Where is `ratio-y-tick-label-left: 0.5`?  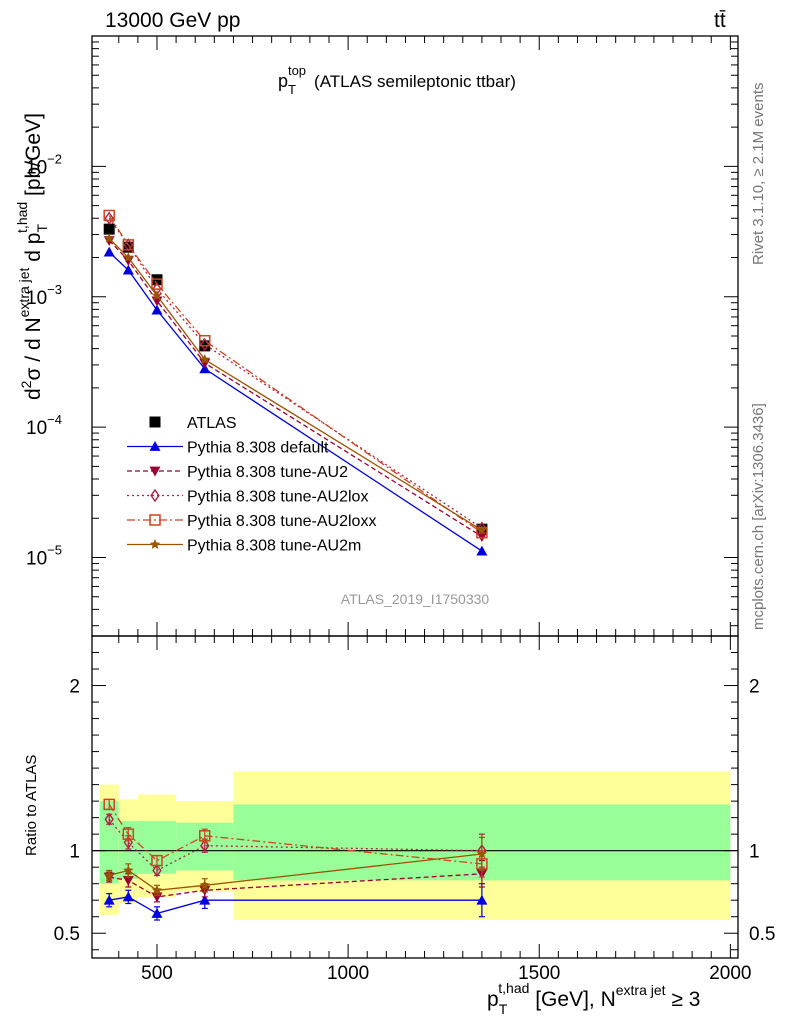 ratio-y-tick-label-left: 0.5 is located at coordinates (67, 934).